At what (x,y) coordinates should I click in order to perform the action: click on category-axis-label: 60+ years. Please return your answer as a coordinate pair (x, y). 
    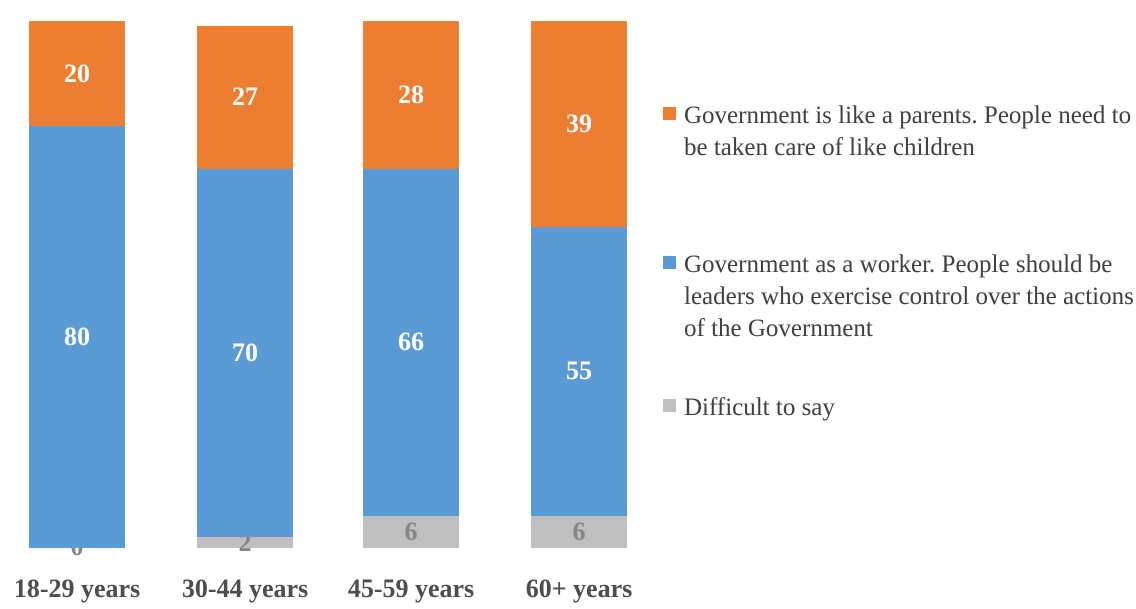
    Looking at the image, I should click on (579, 588).